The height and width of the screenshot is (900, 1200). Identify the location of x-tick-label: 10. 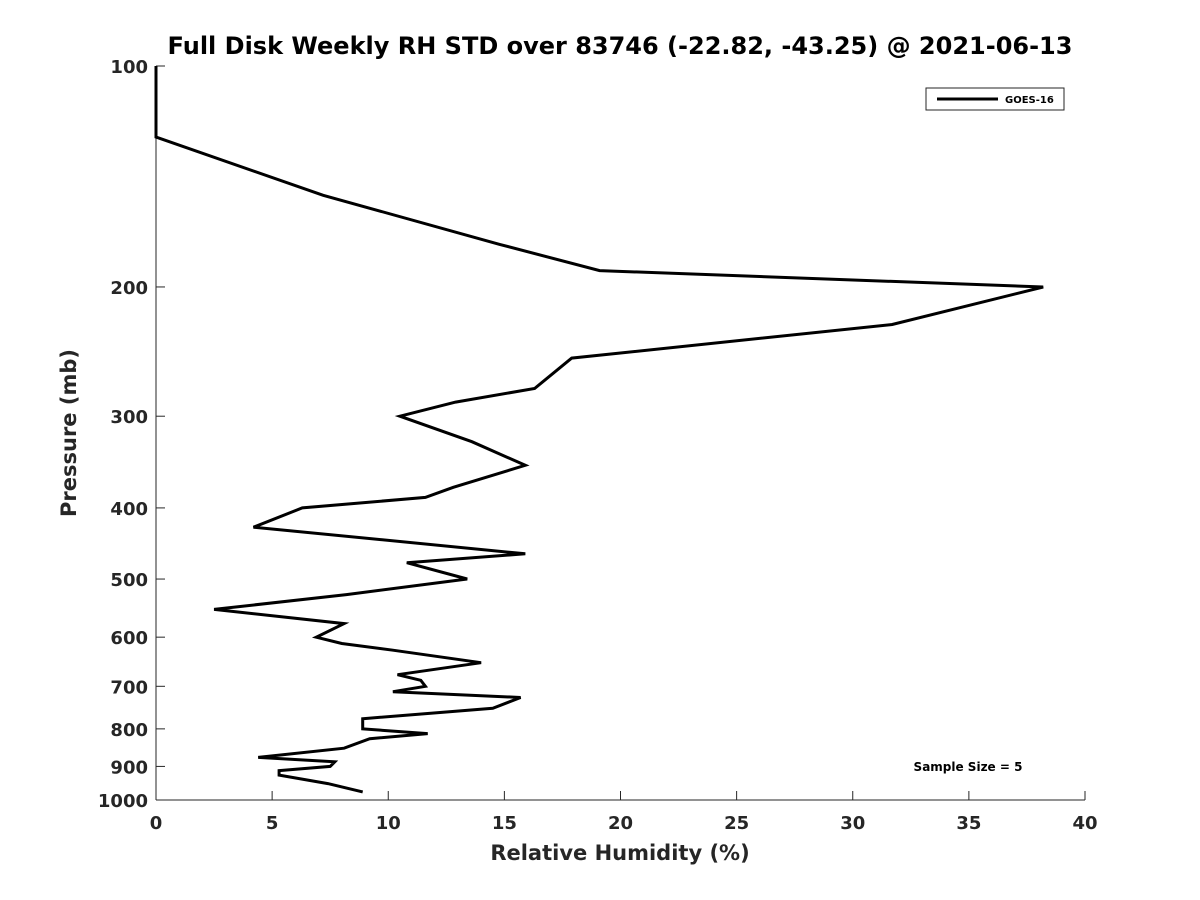
(388, 823).